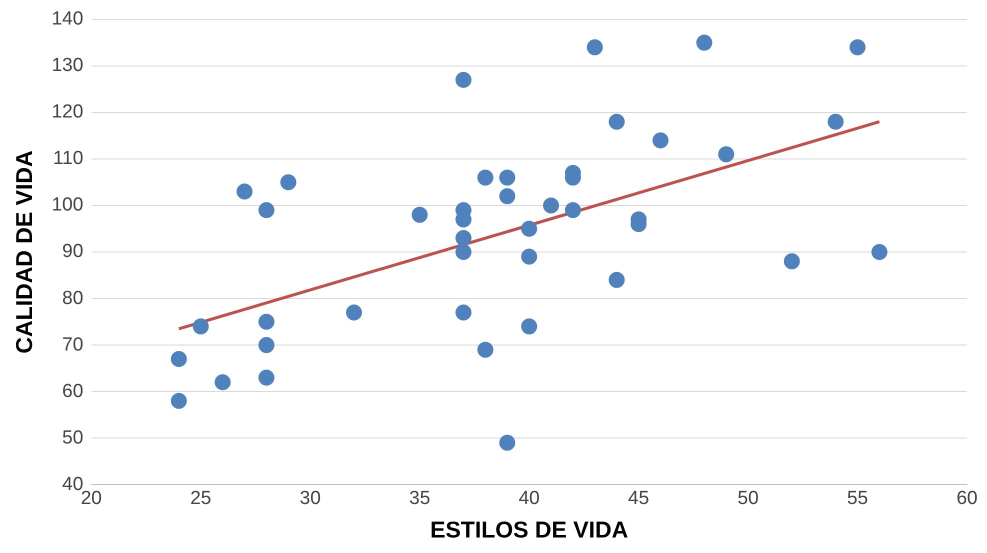  What do you see at coordinates (967, 499) in the screenshot?
I see `x-tick-label: 60` at bounding box center [967, 499].